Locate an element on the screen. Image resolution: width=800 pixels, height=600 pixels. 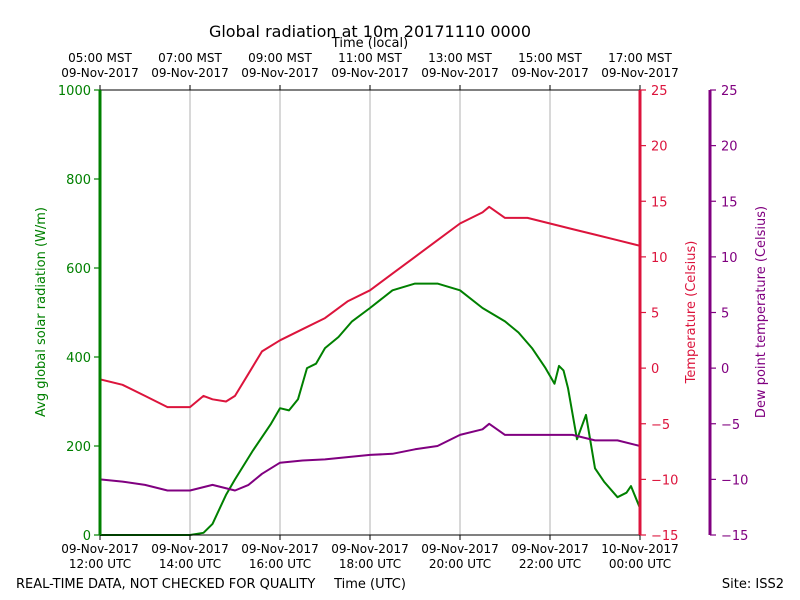
y-right2-label: Dew point temperature (Celsius) is located at coordinates (761, 312).